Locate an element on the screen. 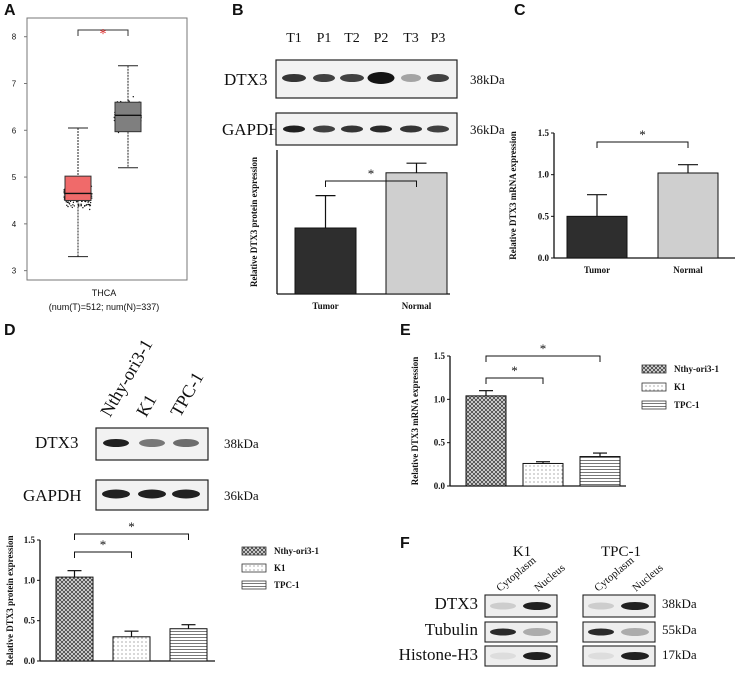  panel-c-ytick-label: 0.0 is located at coordinates (544, 258).